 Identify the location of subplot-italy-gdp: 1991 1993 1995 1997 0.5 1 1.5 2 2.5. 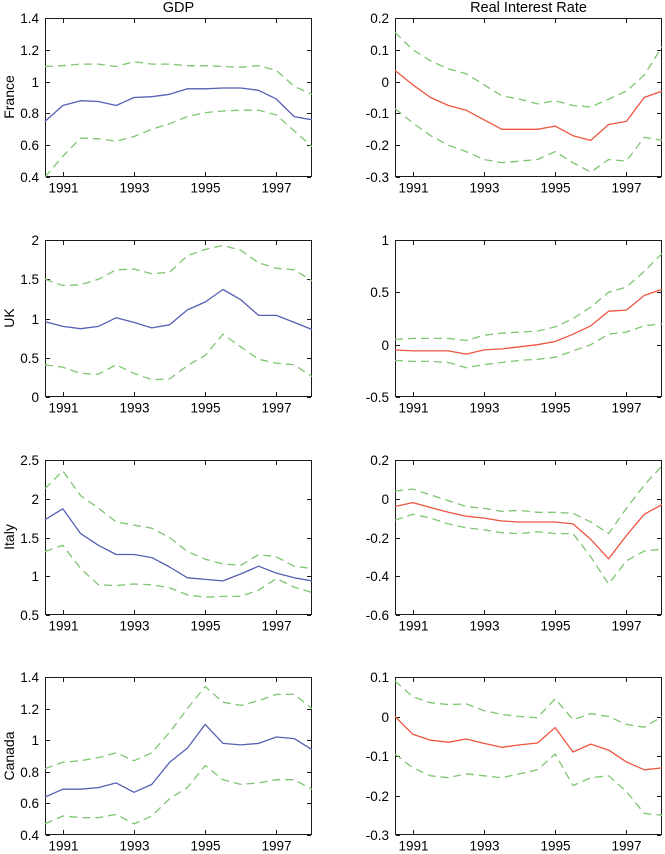
(166, 543).